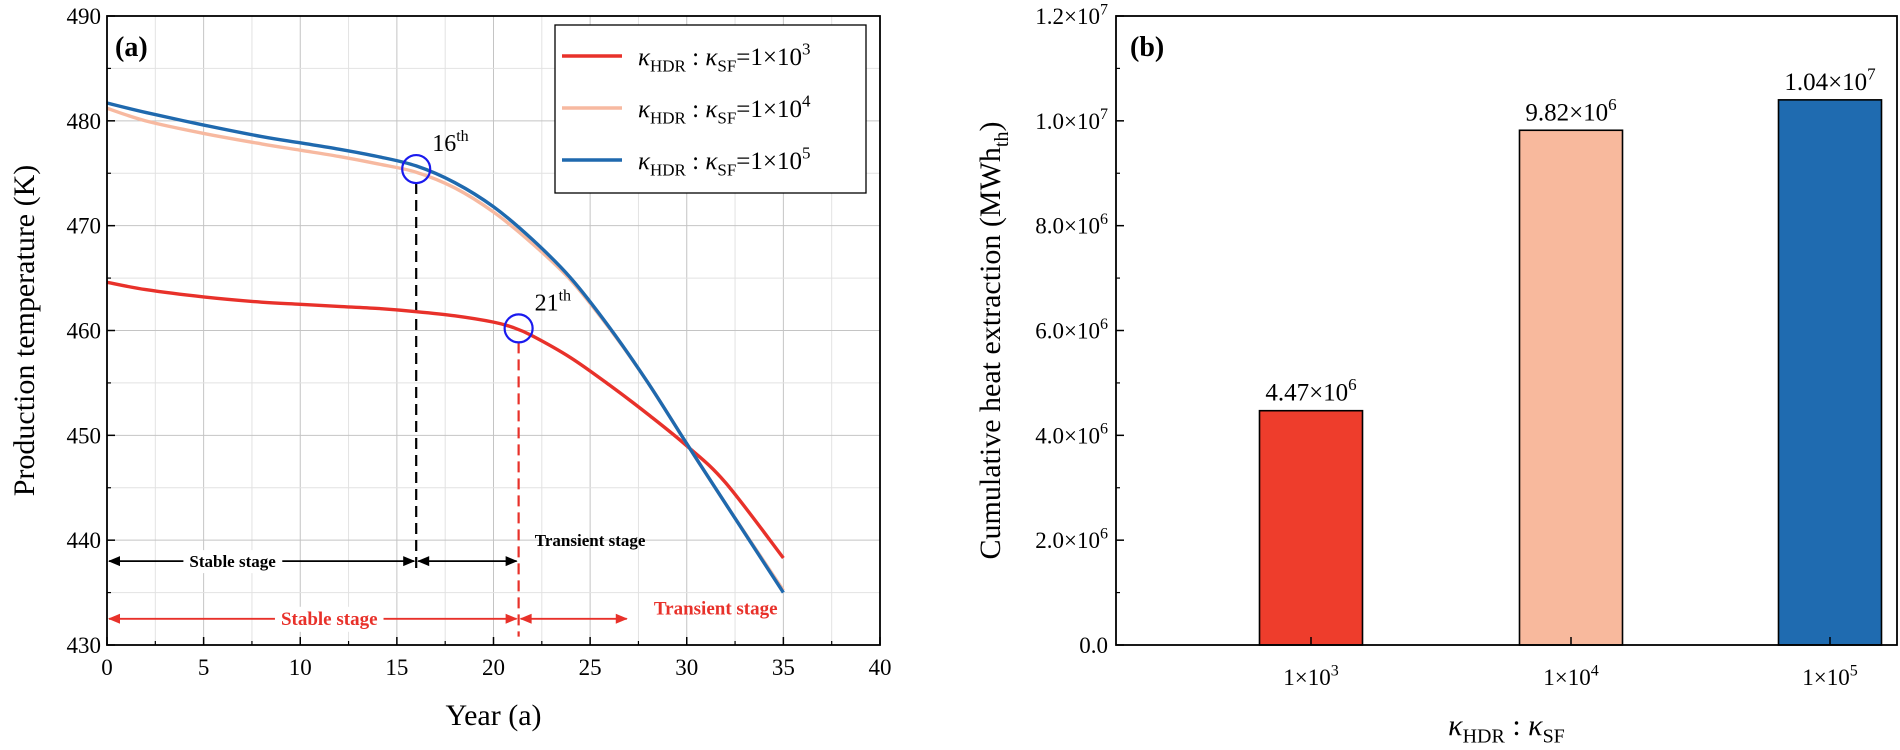  Describe the element at coordinates (493, 715) in the screenshot. I see `x-axis-label: Year (a)` at that location.